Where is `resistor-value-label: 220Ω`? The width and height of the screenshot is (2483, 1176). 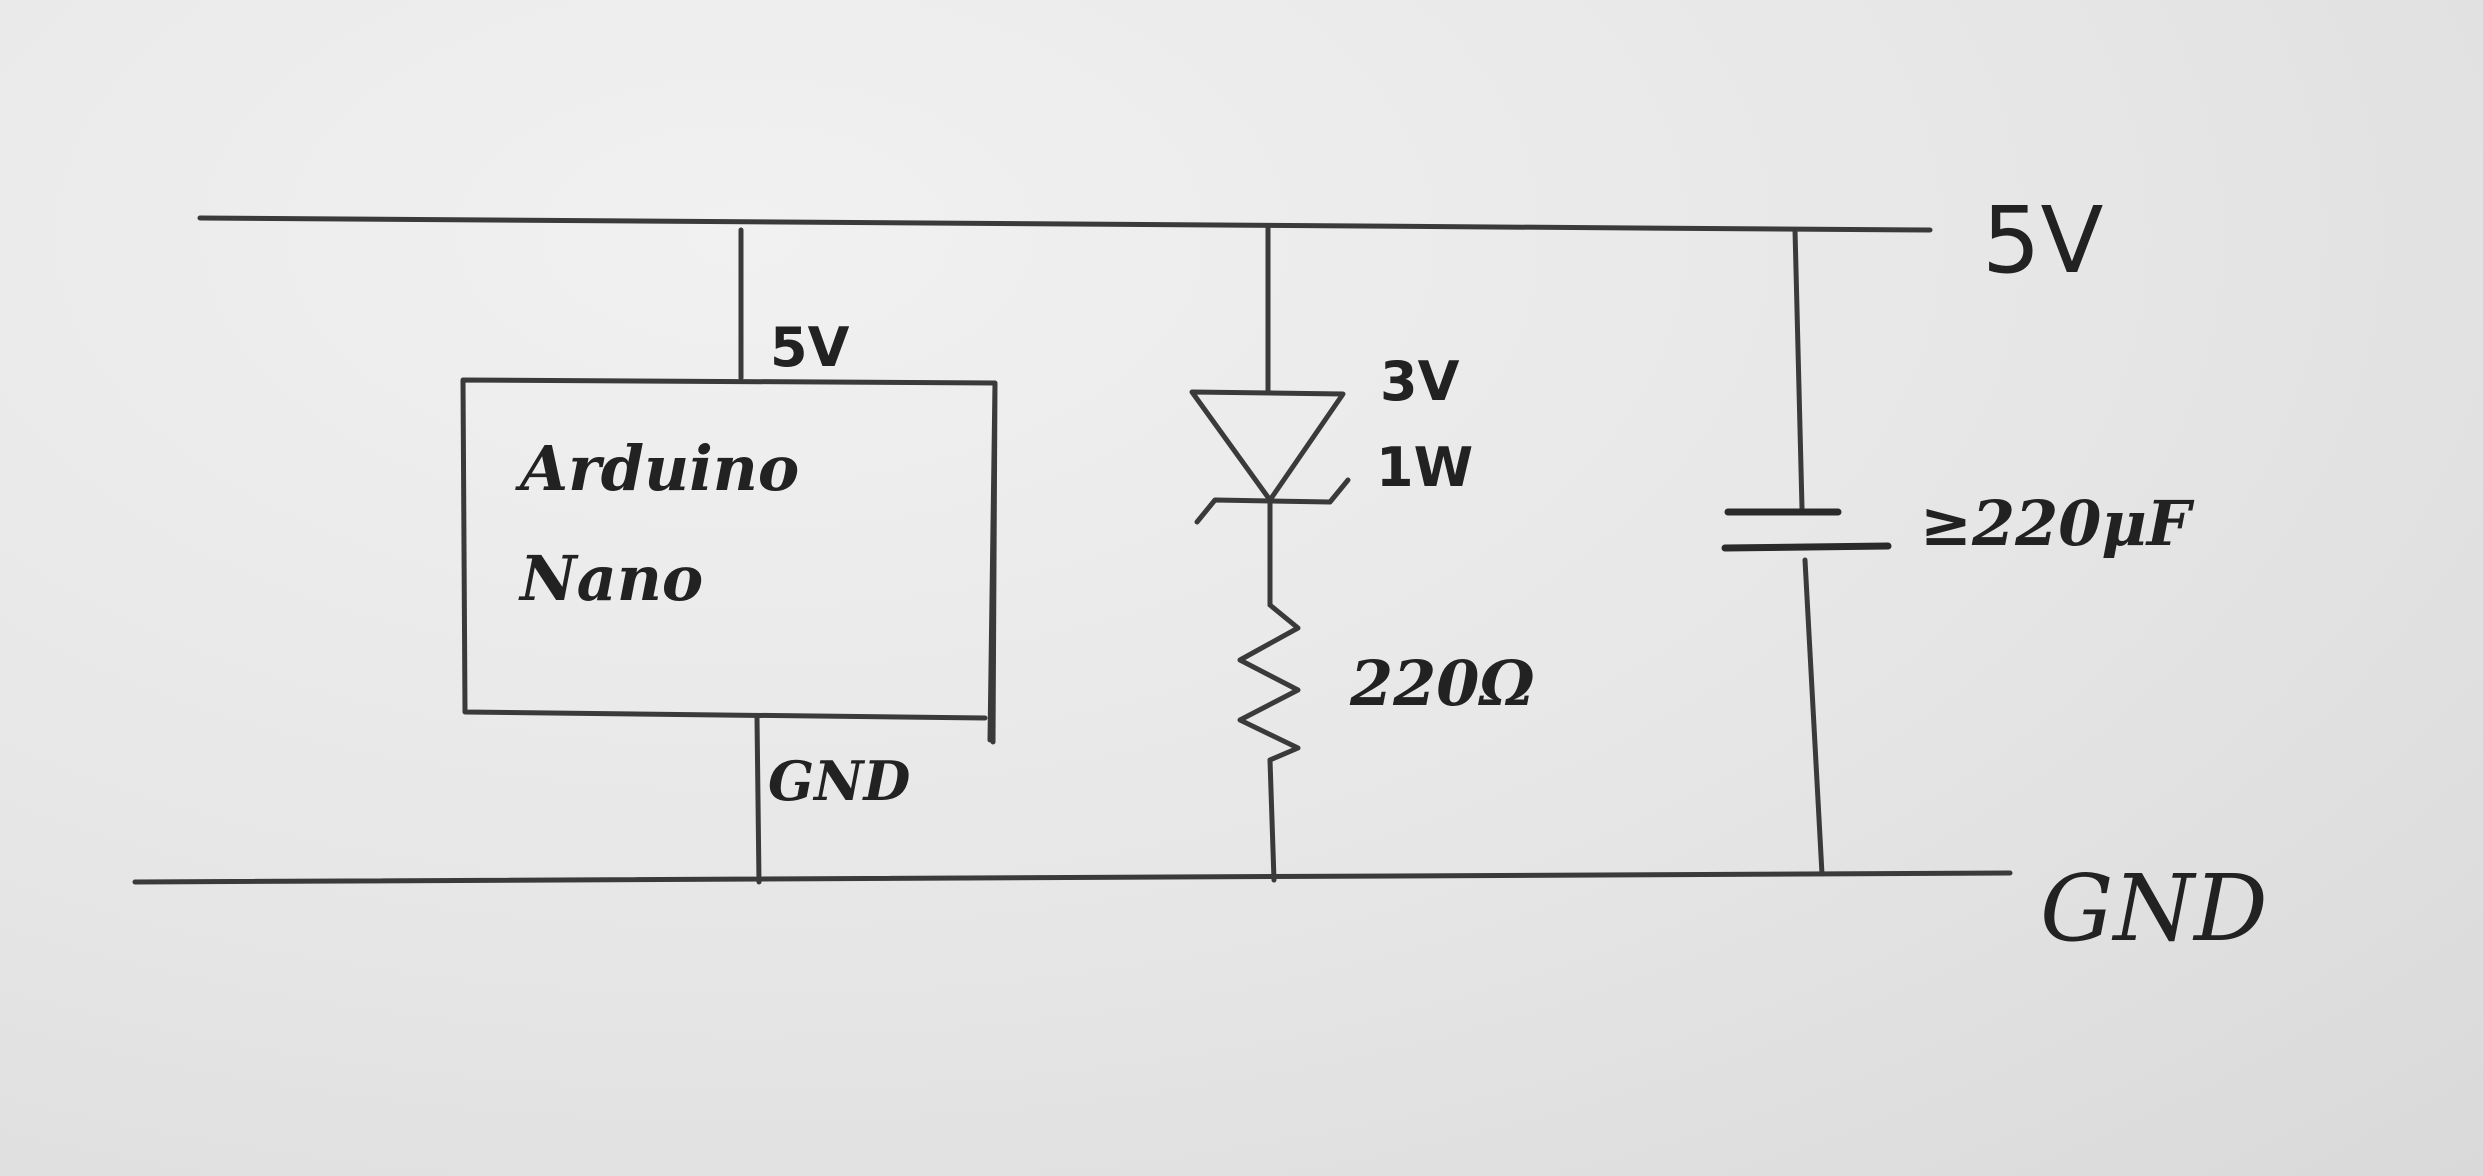
resistor-value-label: 220Ω is located at coordinates (1442, 683).